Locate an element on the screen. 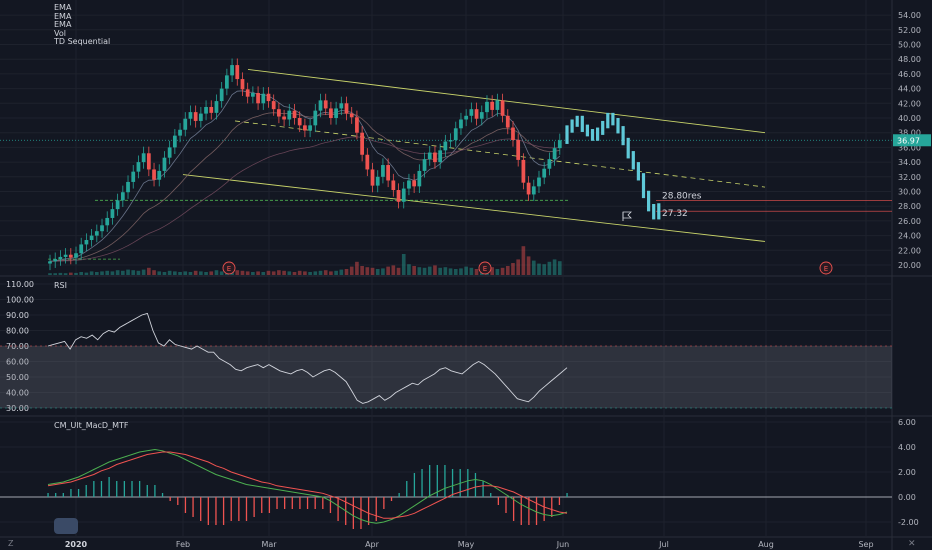 This screenshot has height=550, width=932. legend-ema-3: EMA is located at coordinates (63, 24).